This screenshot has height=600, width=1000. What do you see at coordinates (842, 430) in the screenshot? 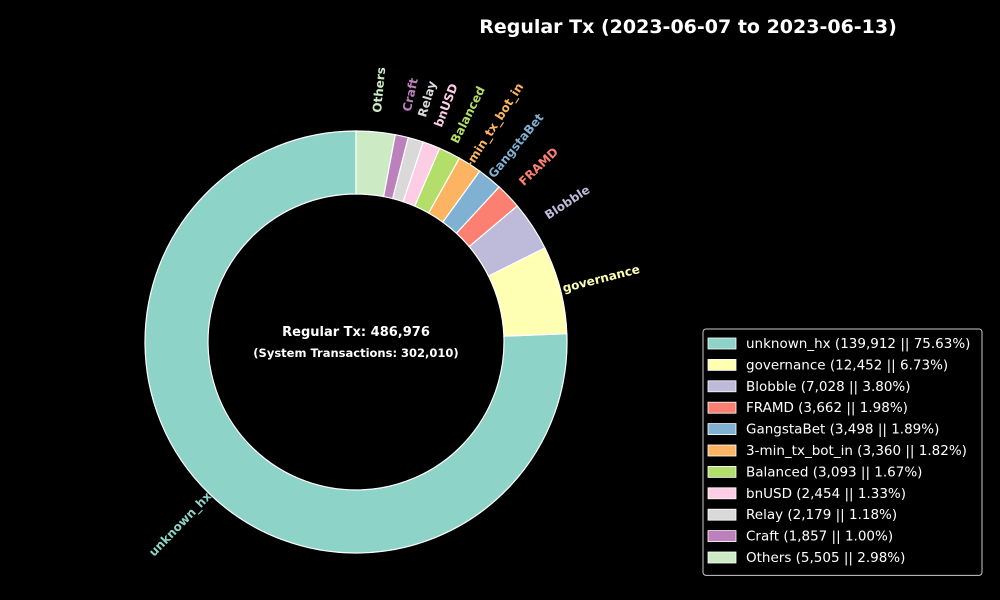
I see `legend-entry-gangstabet: GangstaBet (3,498 || 1.89%)` at bounding box center [842, 430].